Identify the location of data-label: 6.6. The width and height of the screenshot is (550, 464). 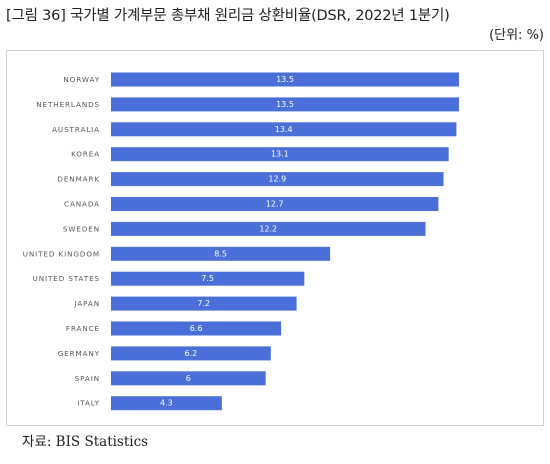
(196, 328).